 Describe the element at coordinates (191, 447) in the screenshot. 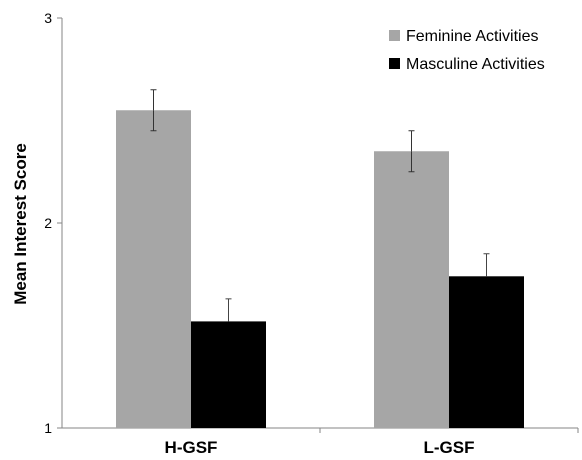

I see `x-tick-label: H-GSF` at that location.